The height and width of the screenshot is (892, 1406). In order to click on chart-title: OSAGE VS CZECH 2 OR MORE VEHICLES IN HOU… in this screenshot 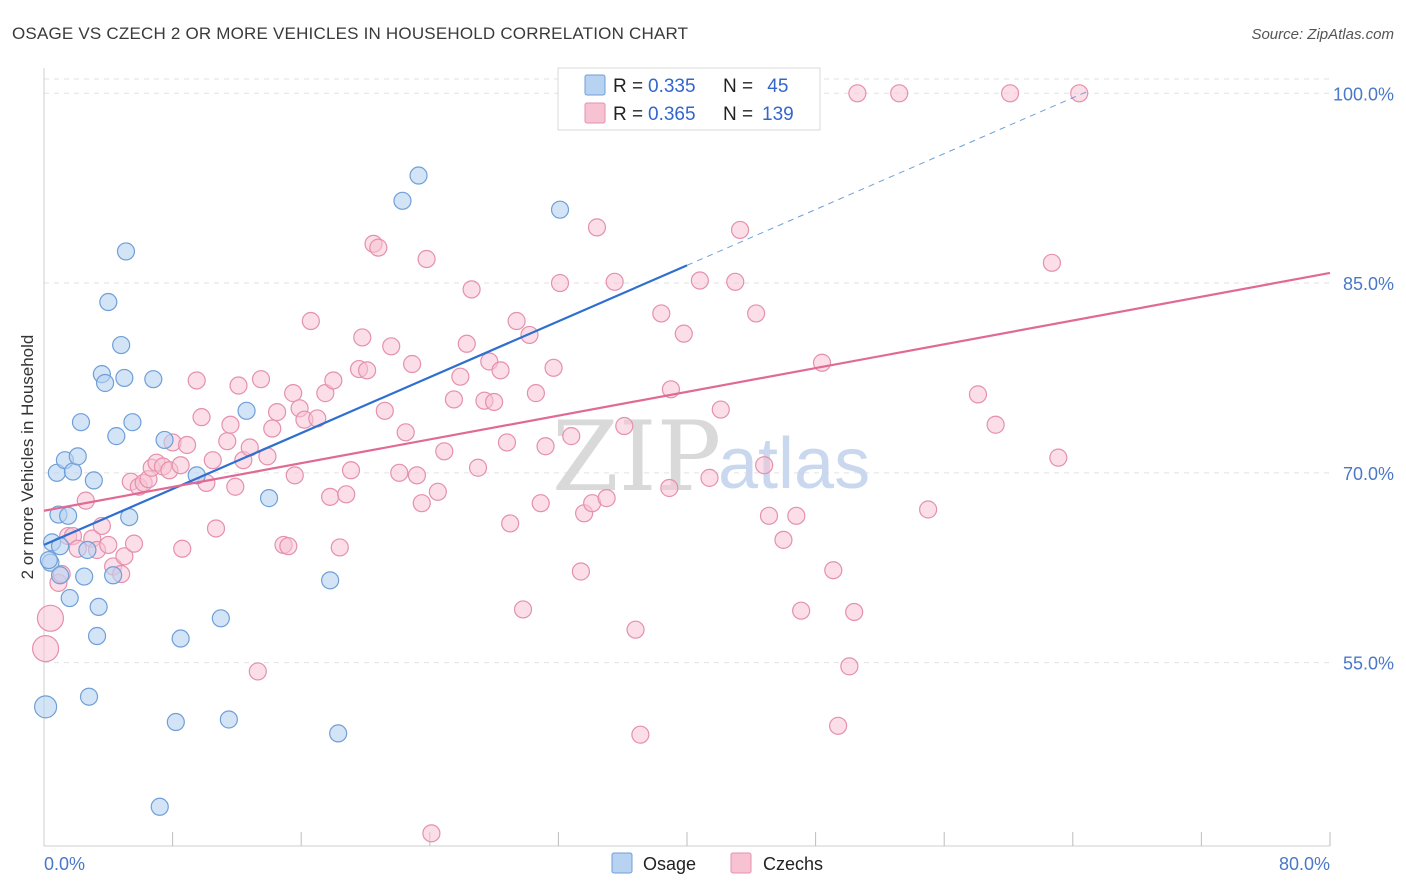, I will do `click(350, 33)`.